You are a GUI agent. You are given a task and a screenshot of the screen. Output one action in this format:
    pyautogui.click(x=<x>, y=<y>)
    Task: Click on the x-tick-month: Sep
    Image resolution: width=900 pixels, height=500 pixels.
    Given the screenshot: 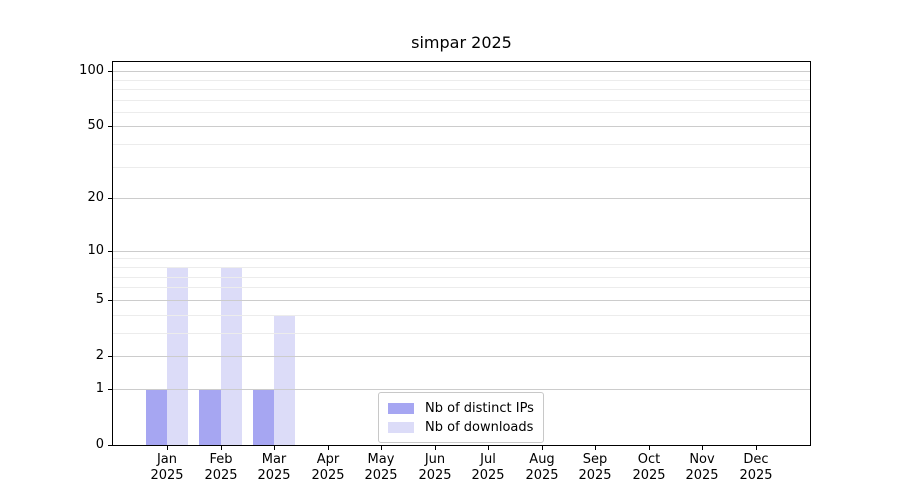 What is the action you would take?
    pyautogui.click(x=595, y=459)
    